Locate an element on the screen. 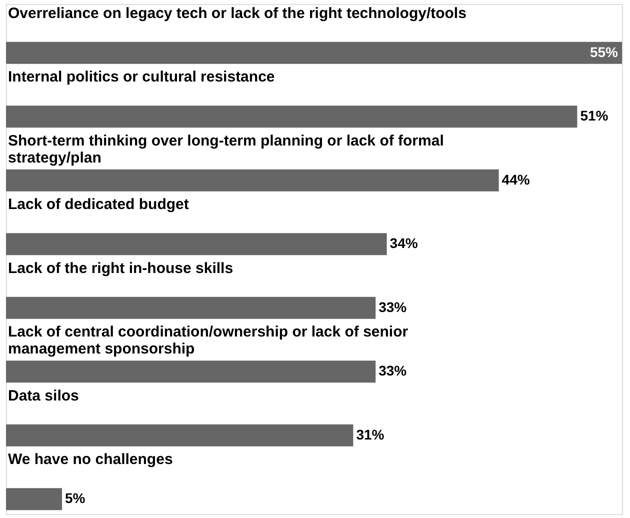  data-label: 51% is located at coordinates (594, 116).